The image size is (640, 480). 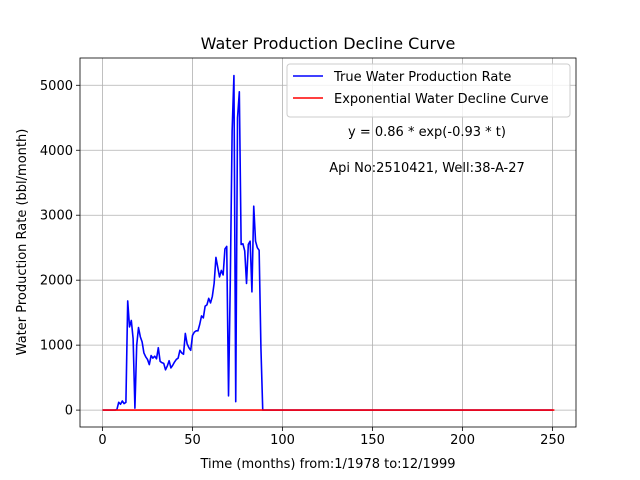 I want to click on y-tick-label: 0, so click(x=69, y=411).